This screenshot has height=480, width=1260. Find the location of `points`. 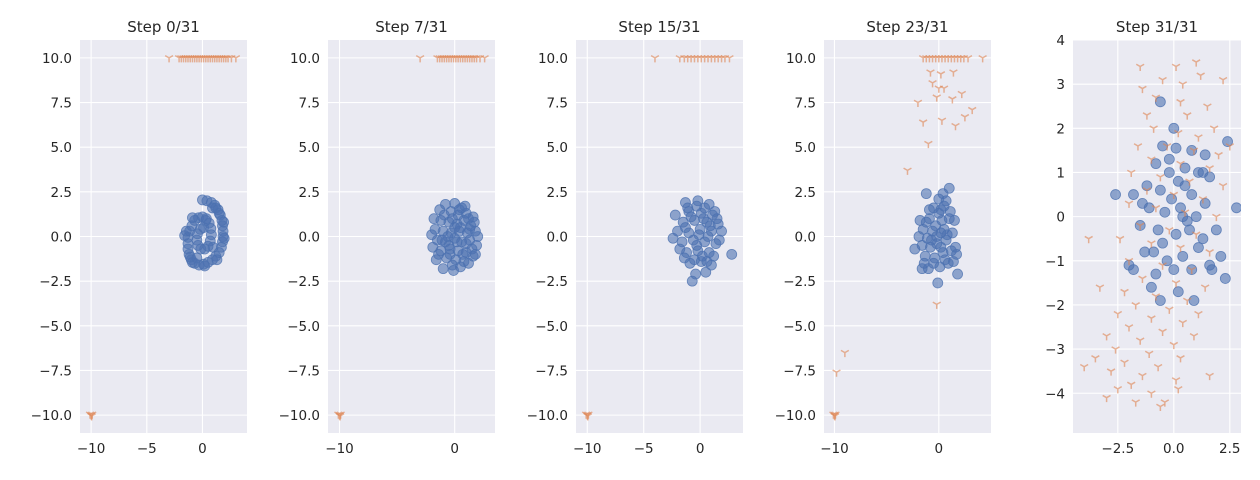

points is located at coordinates (908, 237).